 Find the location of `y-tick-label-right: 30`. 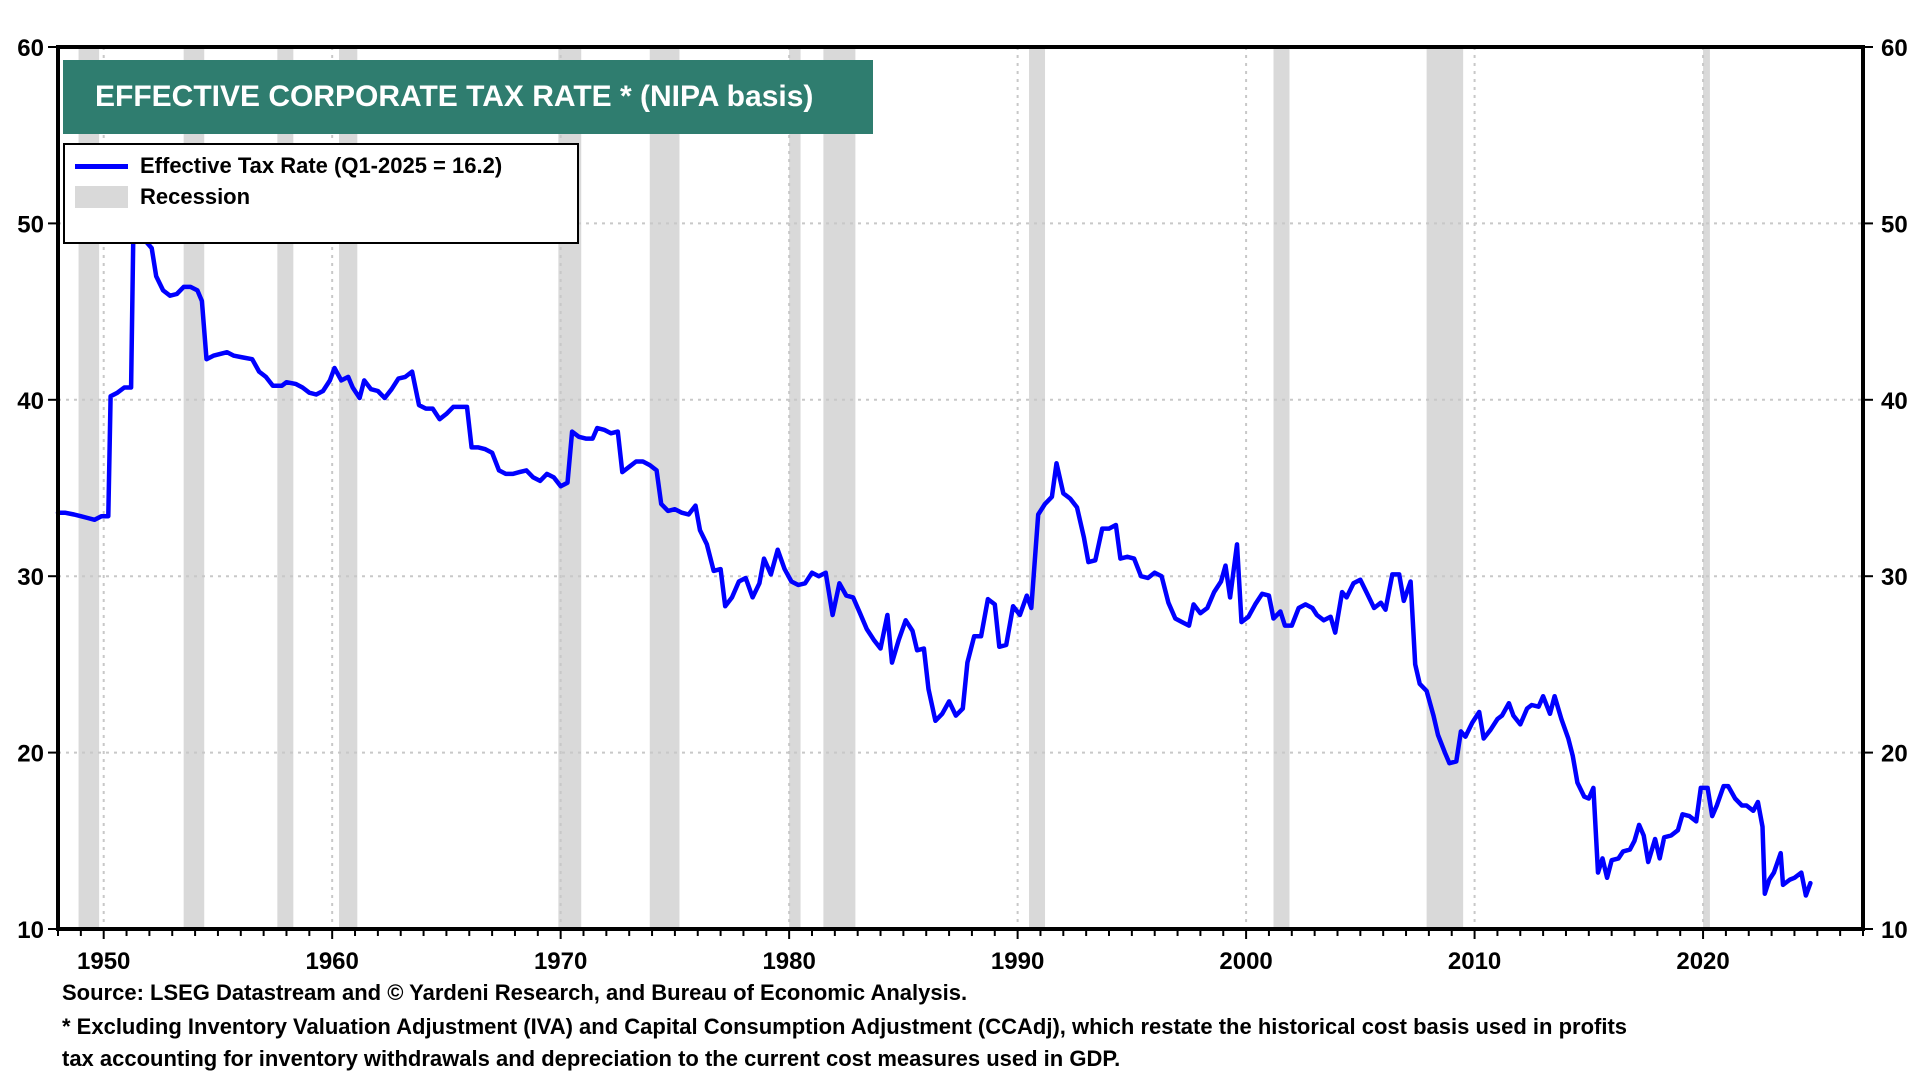

y-tick-label-right: 30 is located at coordinates (1894, 577).